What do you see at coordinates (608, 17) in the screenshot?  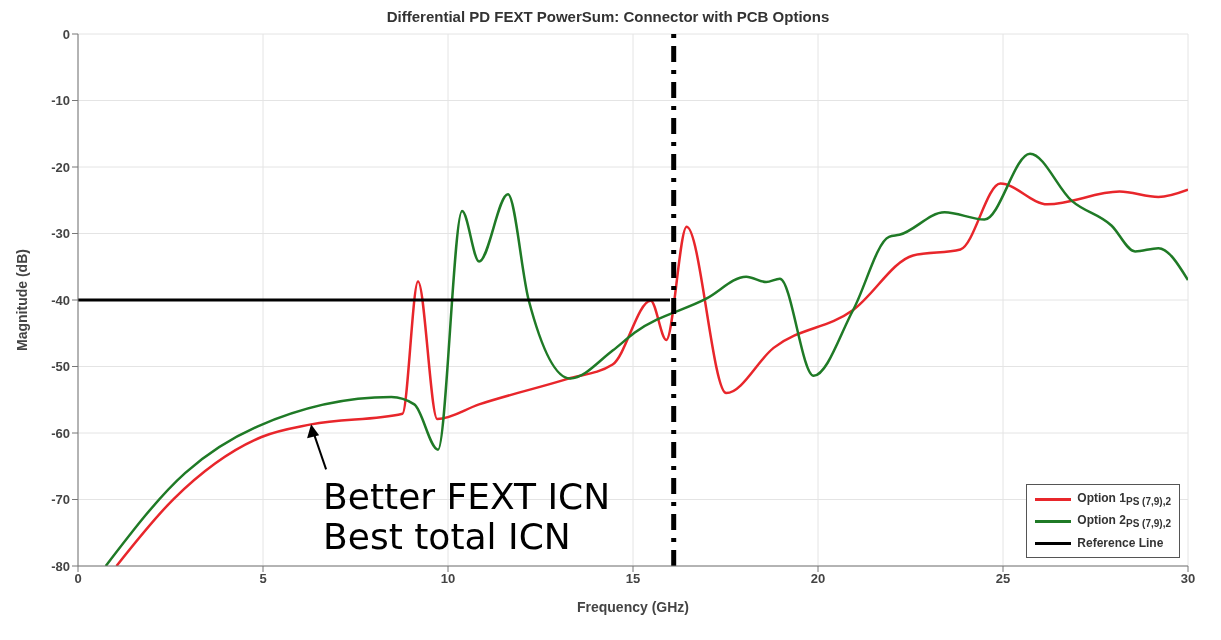 I see `chart-title: Differential PD FEXT PowerSum: Connector with PCB Options` at bounding box center [608, 17].